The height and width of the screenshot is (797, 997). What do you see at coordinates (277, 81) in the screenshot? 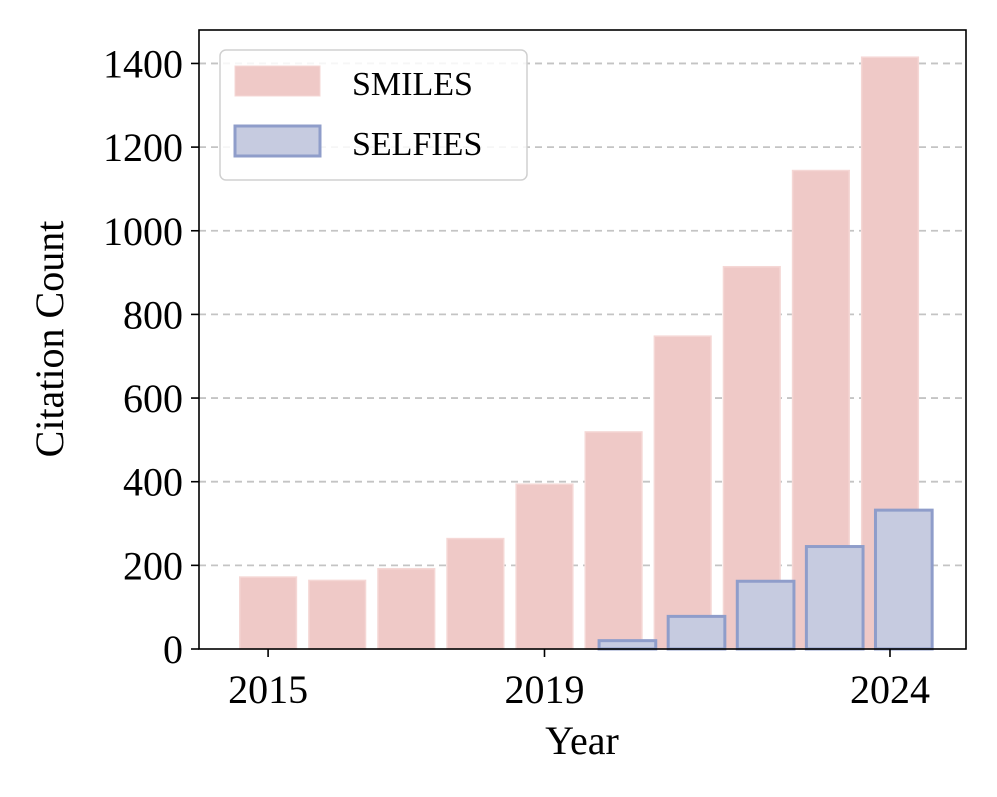
I see `legend-swatch-smiles` at bounding box center [277, 81].